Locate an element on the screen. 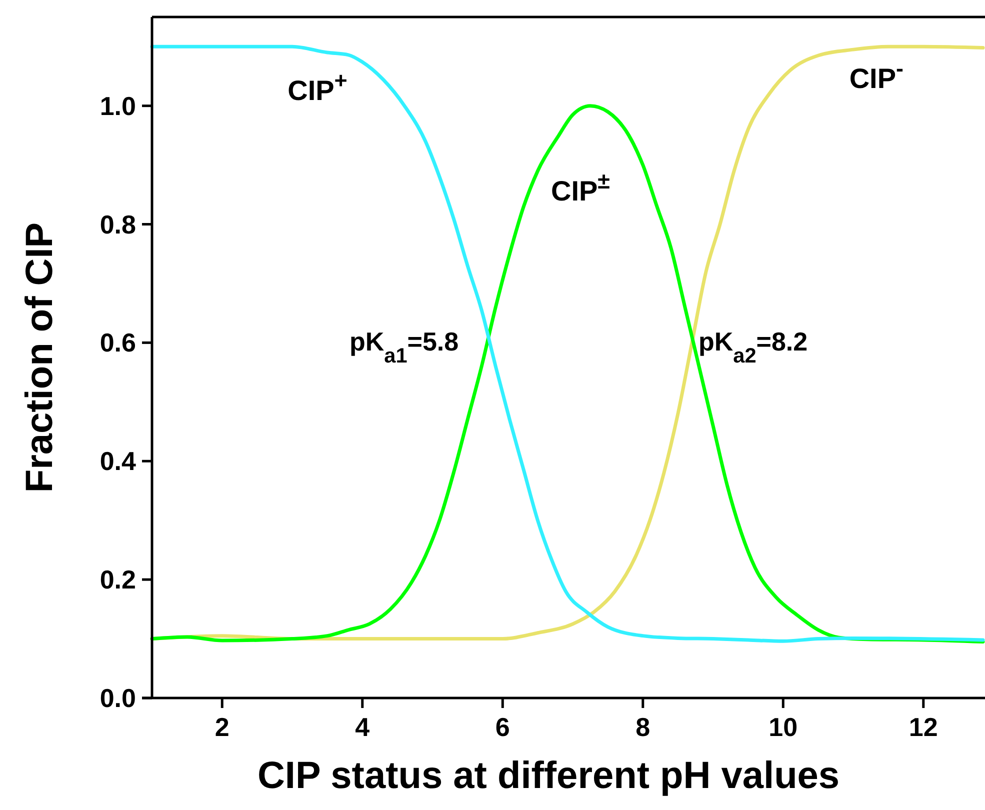  y-tick-label: 0.4 is located at coordinates (118, 461).